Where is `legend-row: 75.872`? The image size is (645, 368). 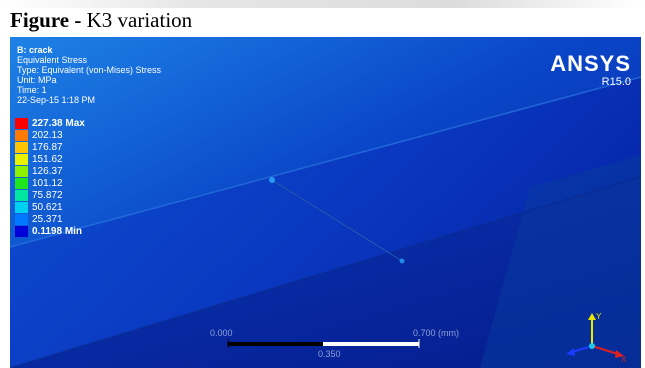 legend-row: 75.872 is located at coordinates (75, 196).